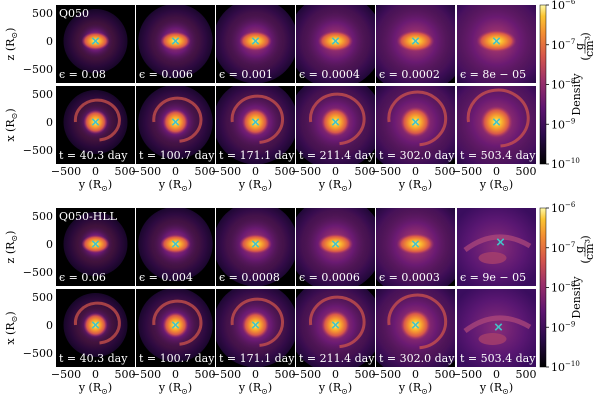 This screenshot has height=400, width=600. What do you see at coordinates (257, 358) in the screenshot?
I see `time-label: t = 171.1 day` at bounding box center [257, 358].